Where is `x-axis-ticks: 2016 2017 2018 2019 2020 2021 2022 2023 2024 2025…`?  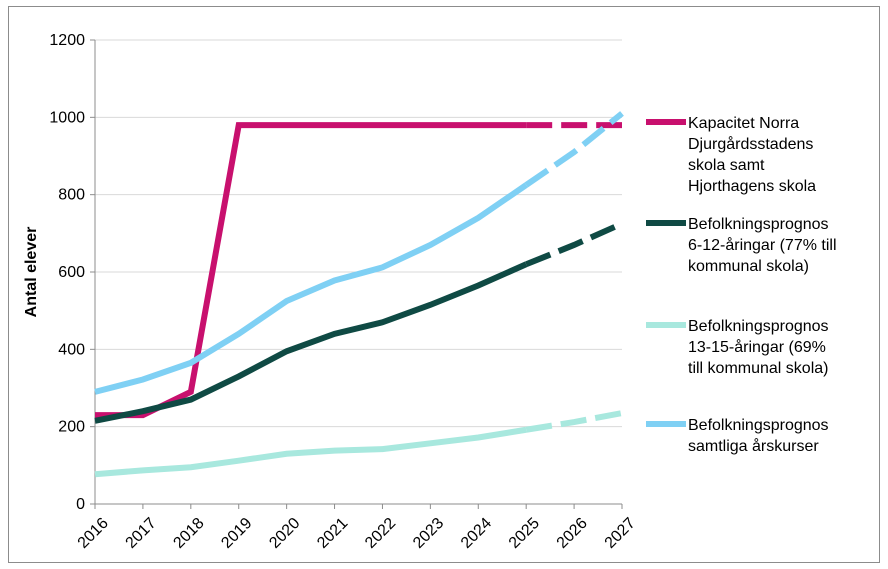
x-axis-ticks: 2016 2017 2018 2019 2020 2021 2022 2023 2024 2025… is located at coordinates (357, 527).